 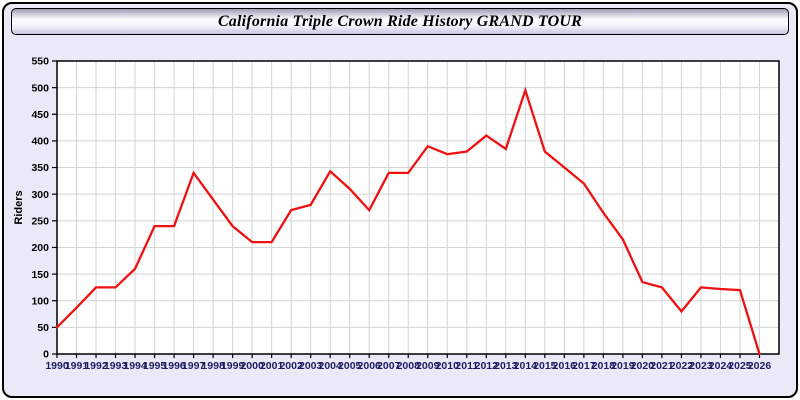 What do you see at coordinates (545, 366) in the screenshot?
I see `x-tick-label: 2015` at bounding box center [545, 366].